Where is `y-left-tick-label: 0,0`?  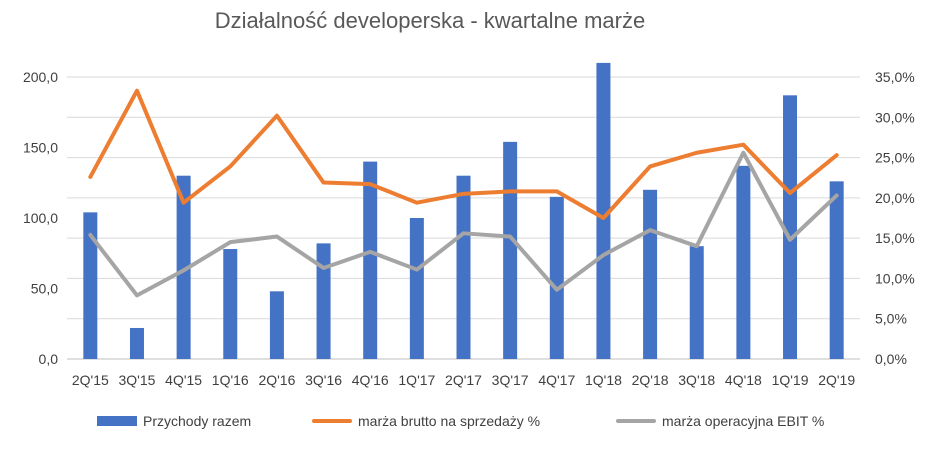
y-left-tick-label: 0,0 is located at coordinates (49, 359).